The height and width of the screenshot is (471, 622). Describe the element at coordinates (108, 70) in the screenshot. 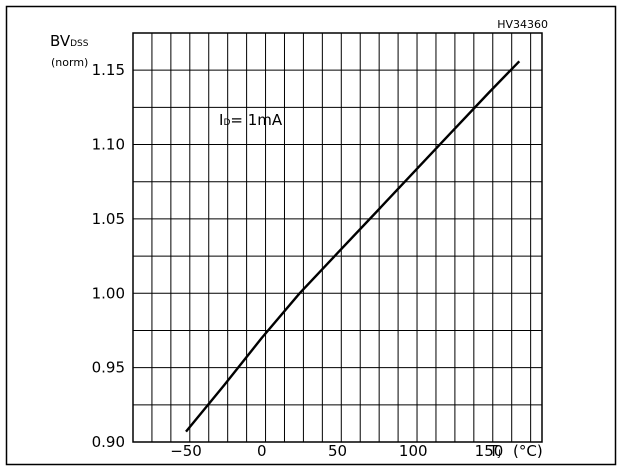

I see `y-tick-label: 1.15` at that location.